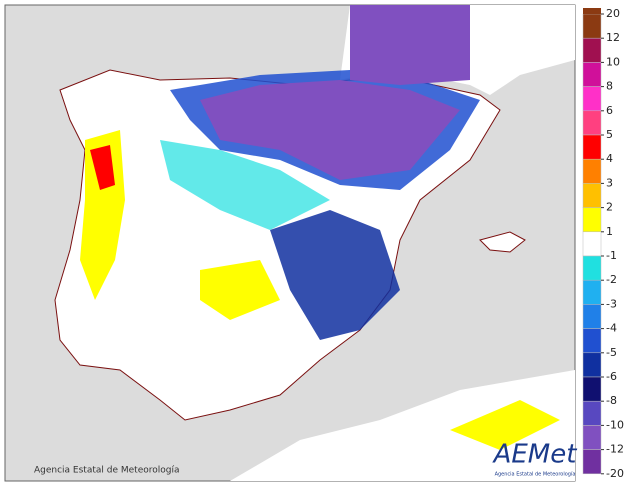  I want to click on warm-area-center, so click(240, 290).